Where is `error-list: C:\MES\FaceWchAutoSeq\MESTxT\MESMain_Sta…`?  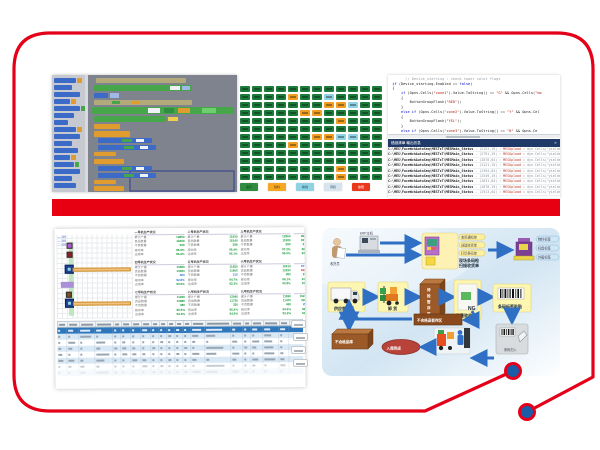 error-list: C:\MES\FaceWchAutoSeq\MESTxT\MESMain_Sta… is located at coordinates (474, 172).